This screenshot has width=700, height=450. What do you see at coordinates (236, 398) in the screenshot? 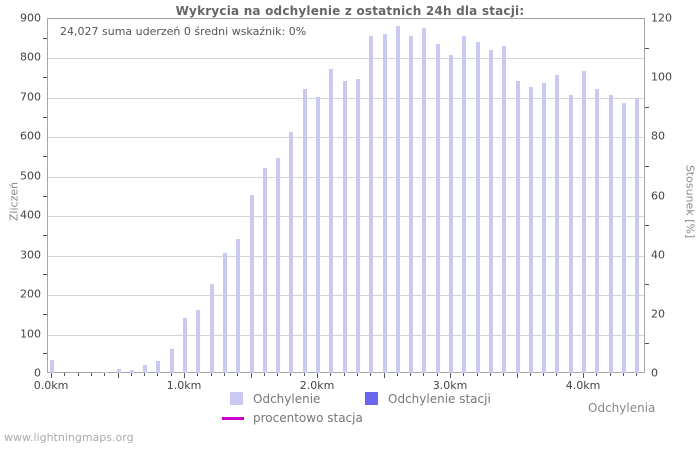
I see `odchylenie-swatch` at bounding box center [236, 398].